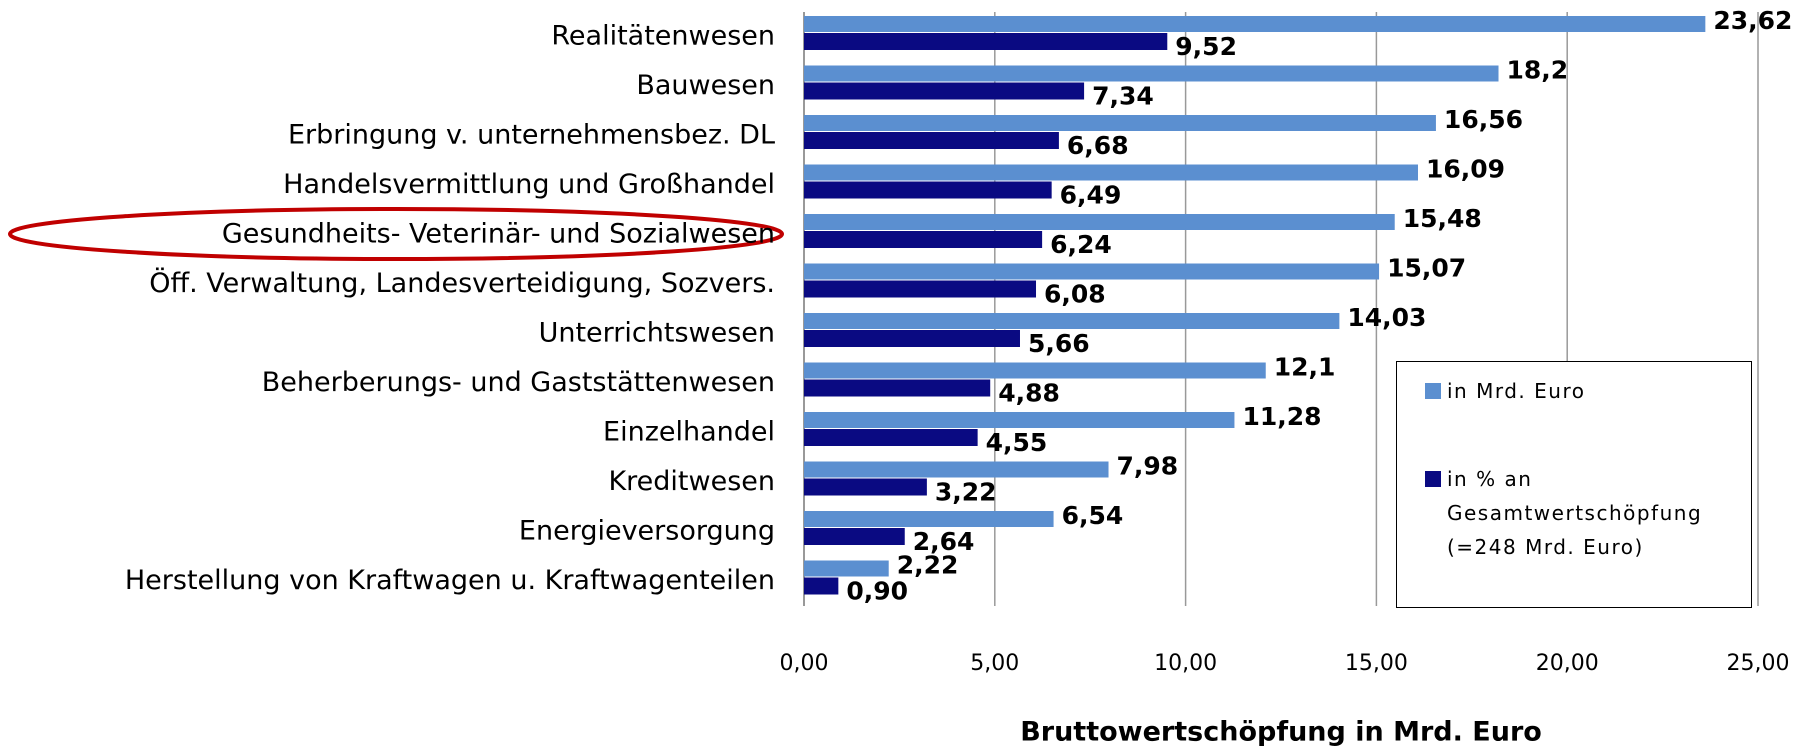  What do you see at coordinates (1567, 663) in the screenshot?
I see `x-tick-label: 20,00` at bounding box center [1567, 663].